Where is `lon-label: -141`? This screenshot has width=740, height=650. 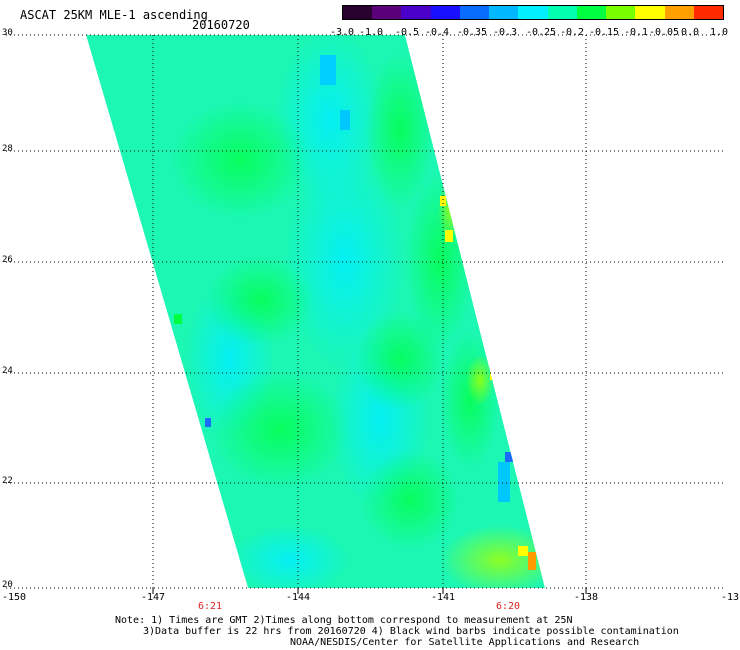
lon-label: -141 is located at coordinates (443, 597).